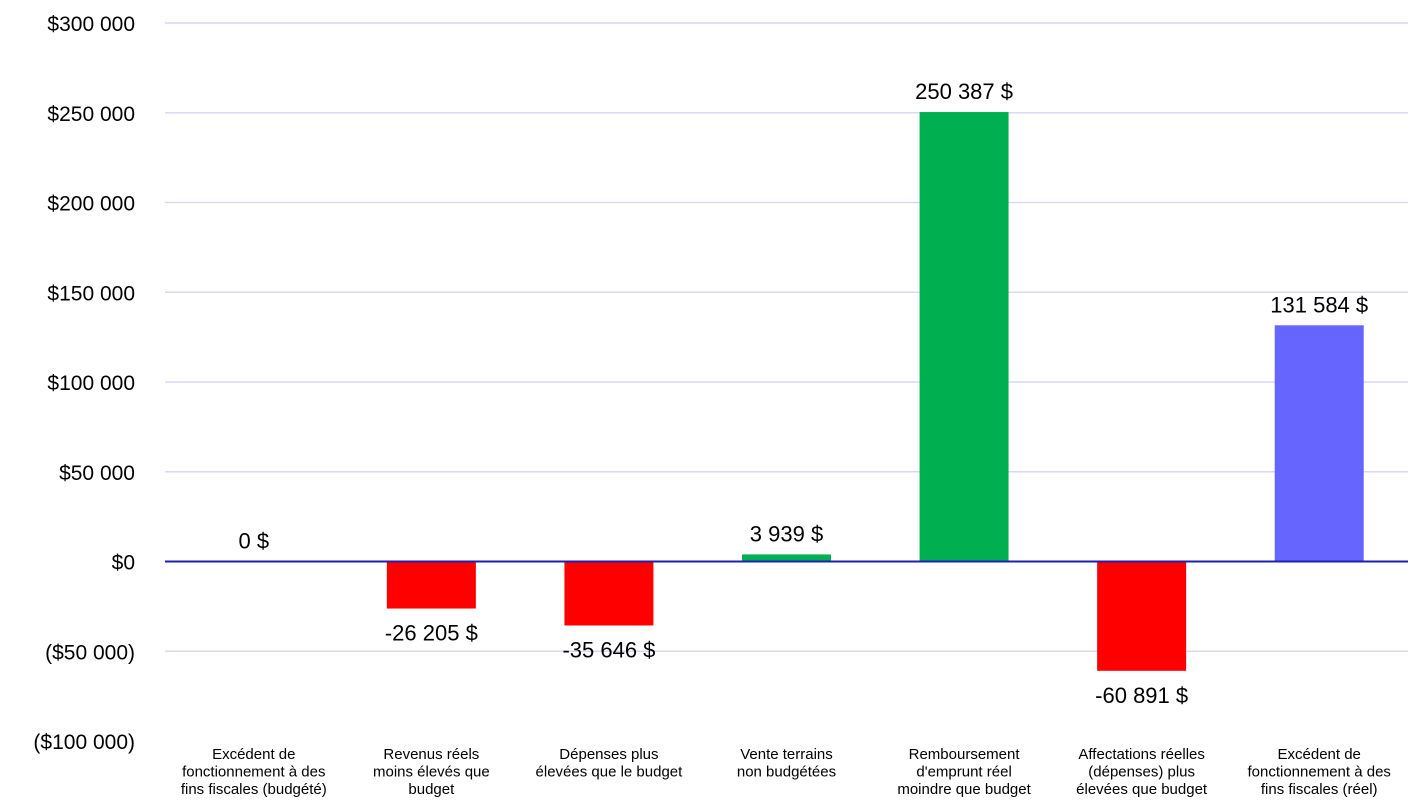 Image resolution: width=1408 pixels, height=807 pixels. What do you see at coordinates (608, 649) in the screenshot?
I see `data-label: -35 646 $` at bounding box center [608, 649].